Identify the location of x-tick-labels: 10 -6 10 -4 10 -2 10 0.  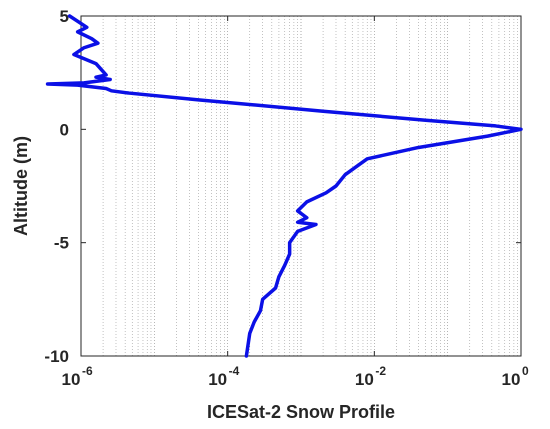
(295, 376).